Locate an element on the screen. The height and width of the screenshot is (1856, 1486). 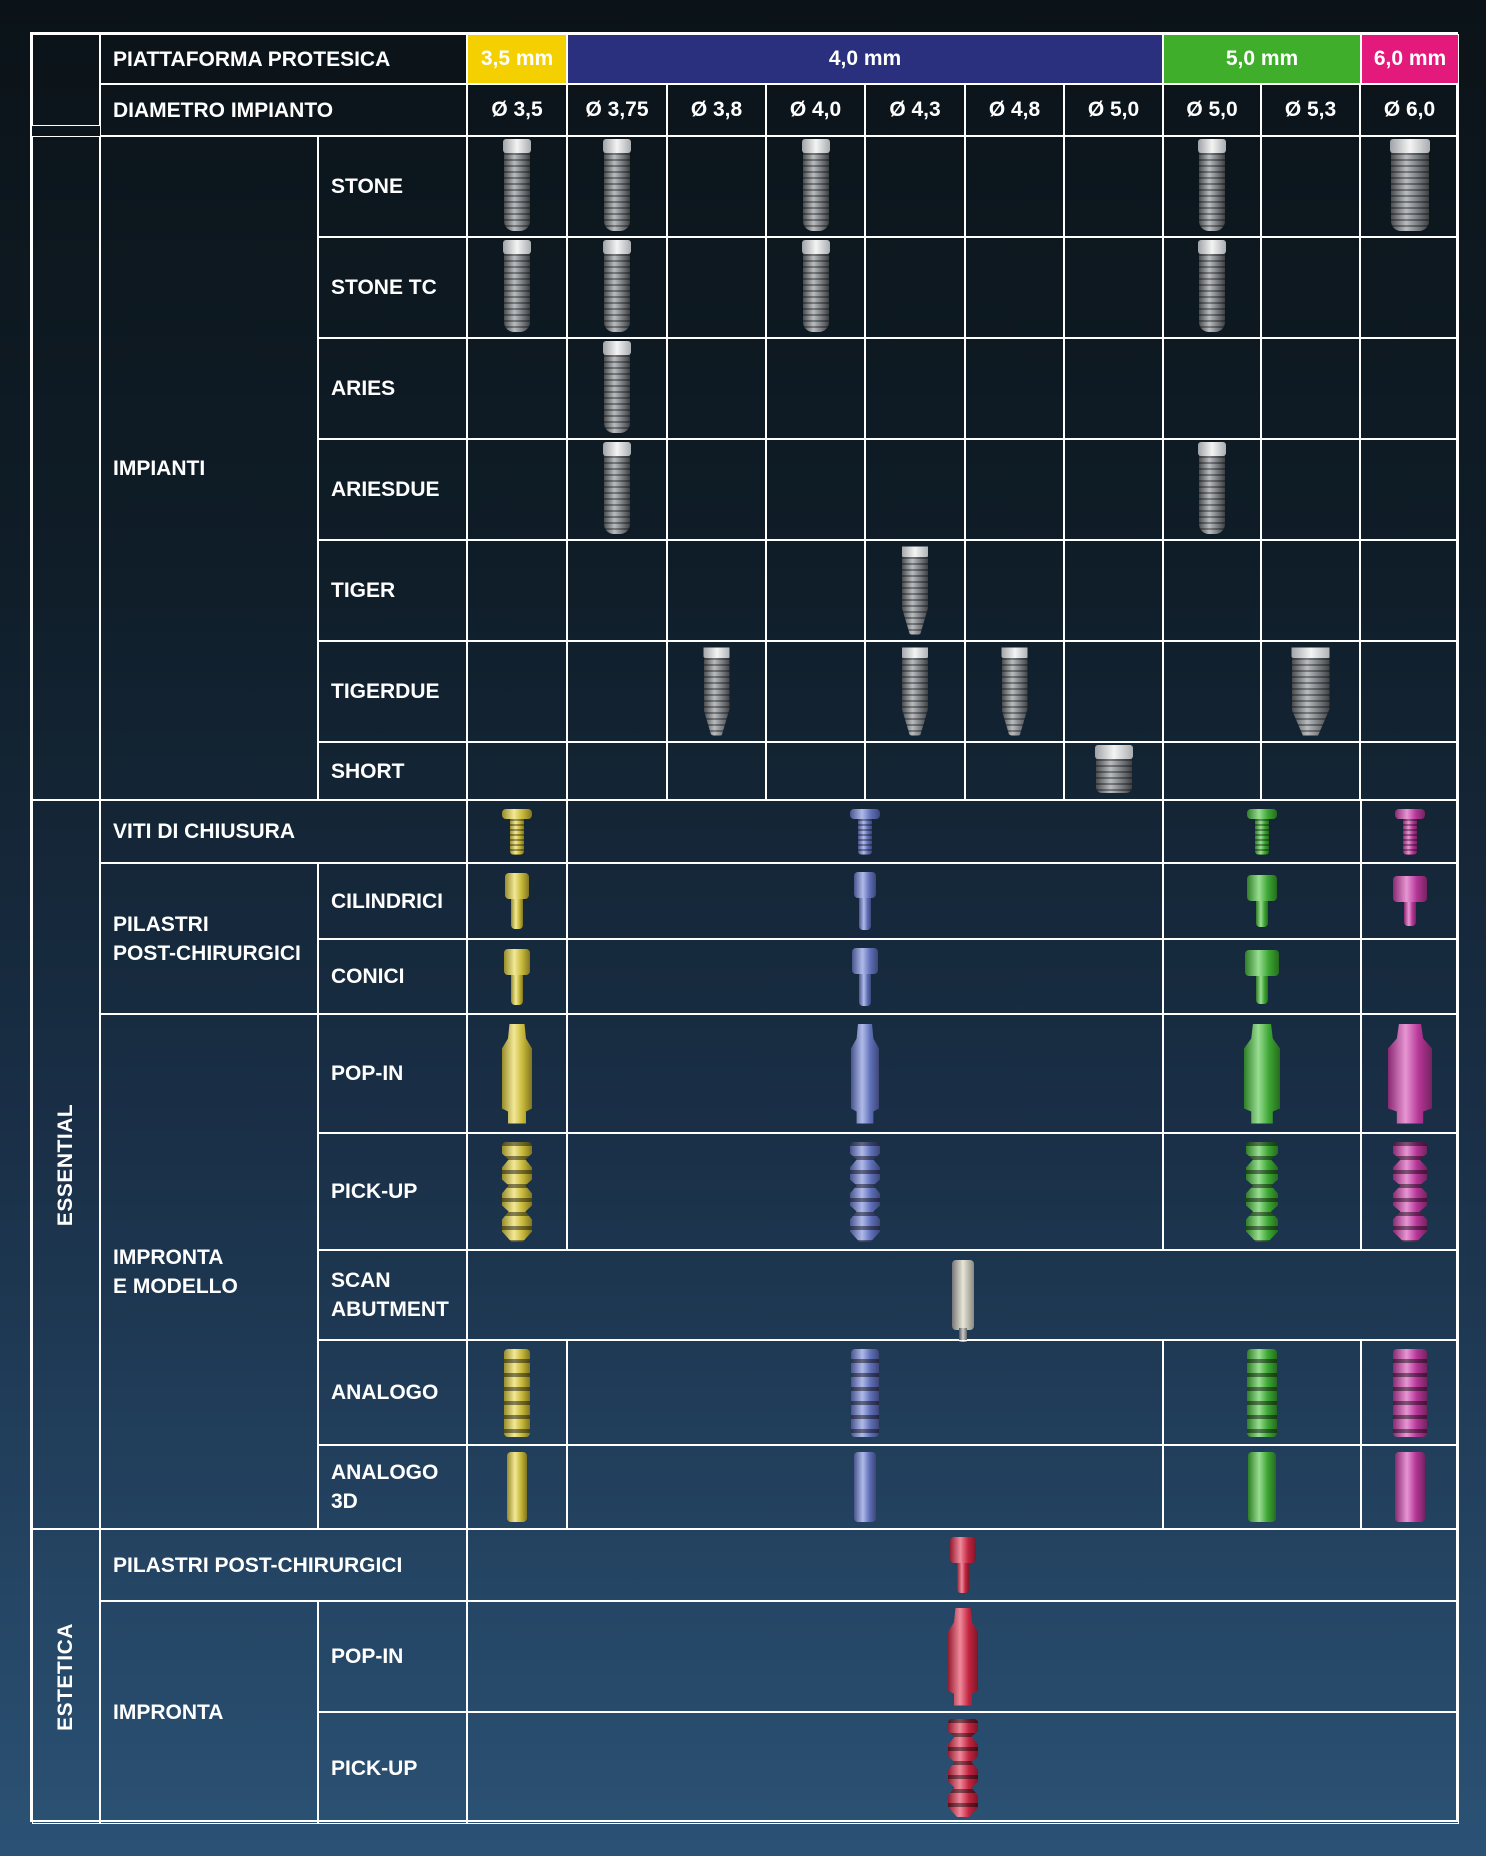
diameter-value: Ø 5,0 is located at coordinates (1113, 109).